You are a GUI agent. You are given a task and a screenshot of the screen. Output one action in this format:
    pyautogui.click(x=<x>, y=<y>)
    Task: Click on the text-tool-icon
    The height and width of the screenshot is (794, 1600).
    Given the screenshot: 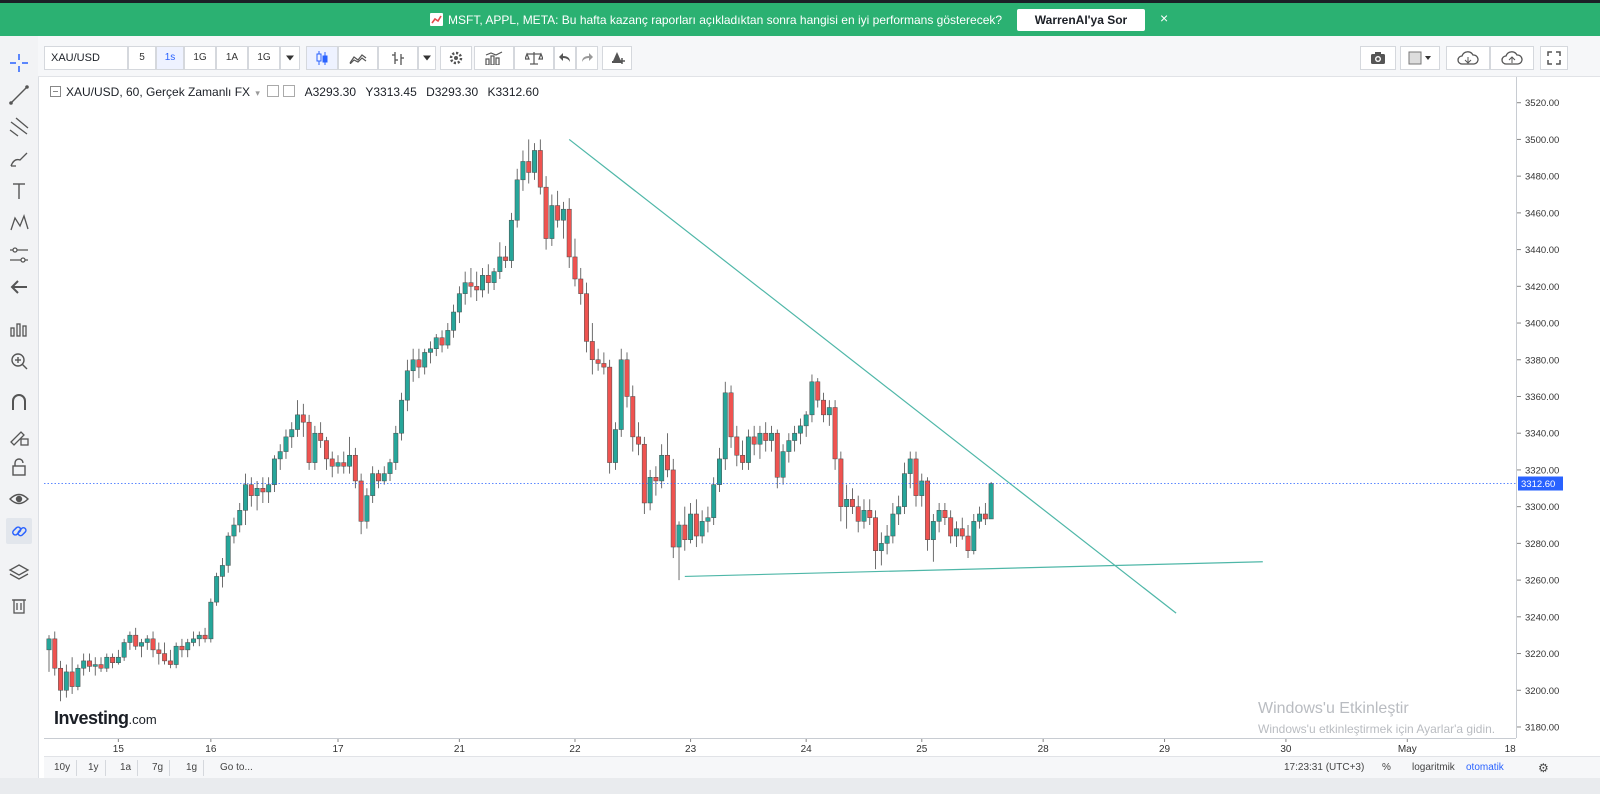 What is the action you would take?
    pyautogui.click(x=19, y=191)
    